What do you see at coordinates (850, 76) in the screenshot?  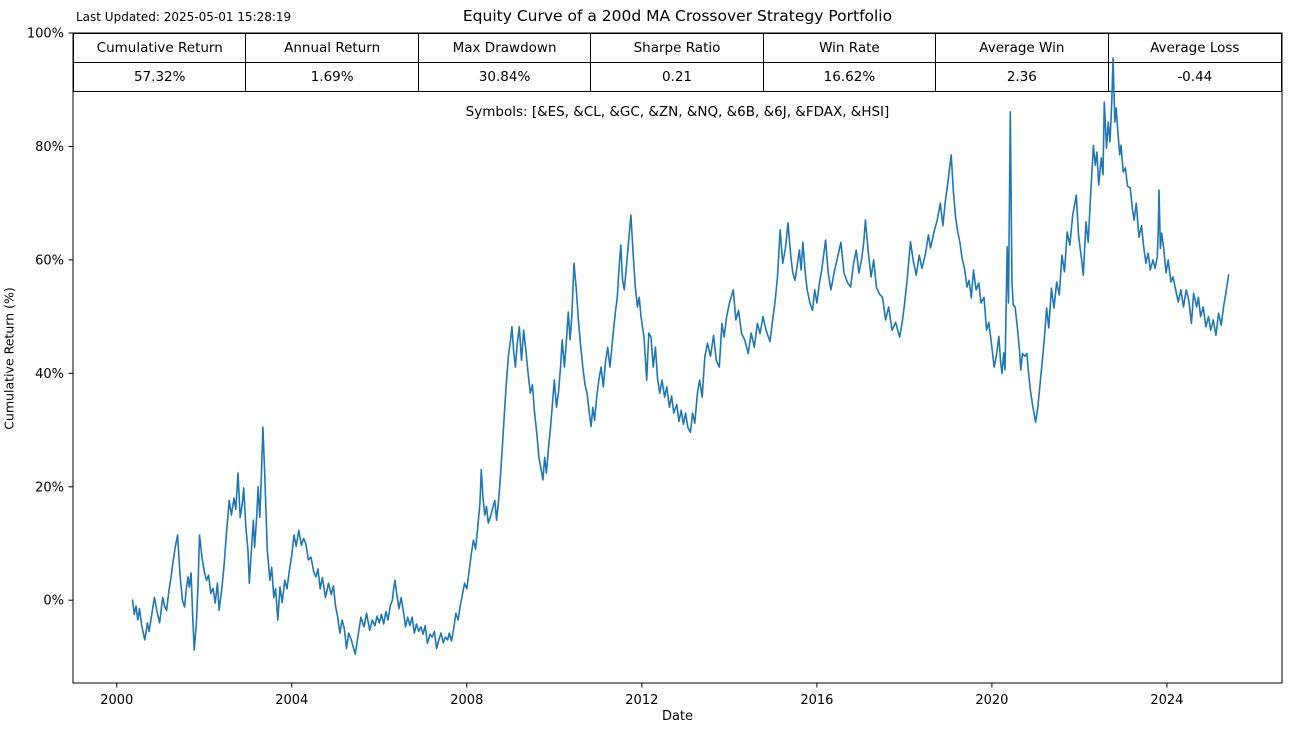 I see `stat-value-win-rate: 16.62%` at bounding box center [850, 76].